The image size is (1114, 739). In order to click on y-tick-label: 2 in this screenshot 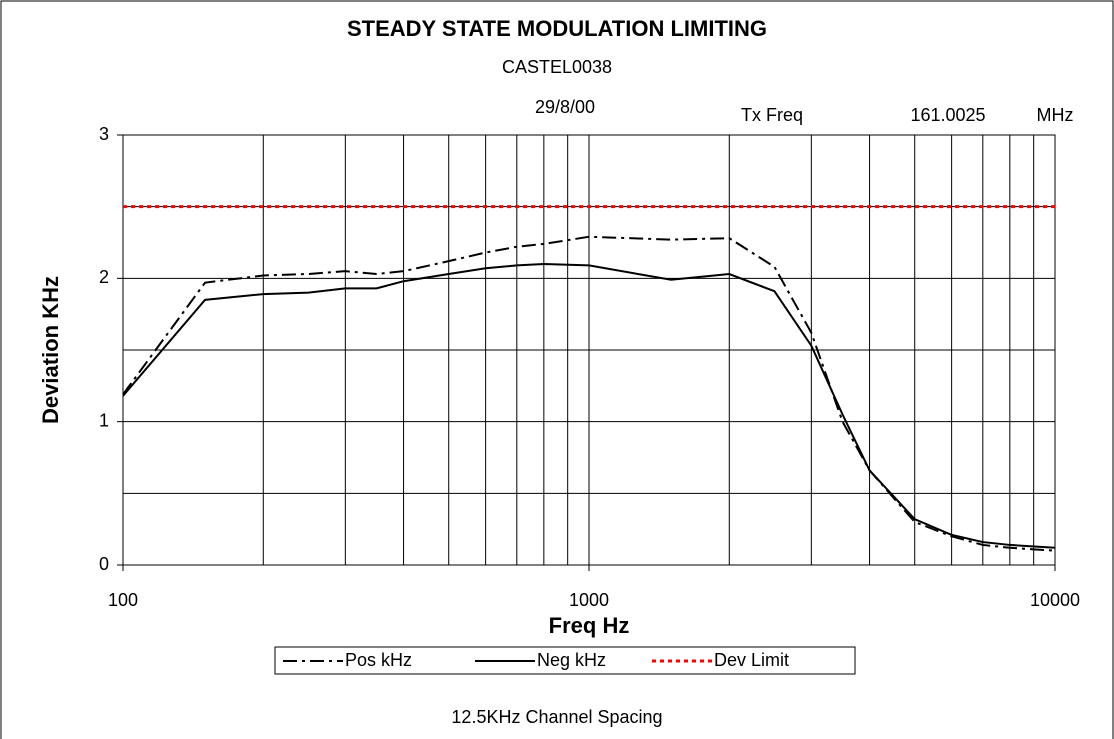, I will do `click(104, 277)`.